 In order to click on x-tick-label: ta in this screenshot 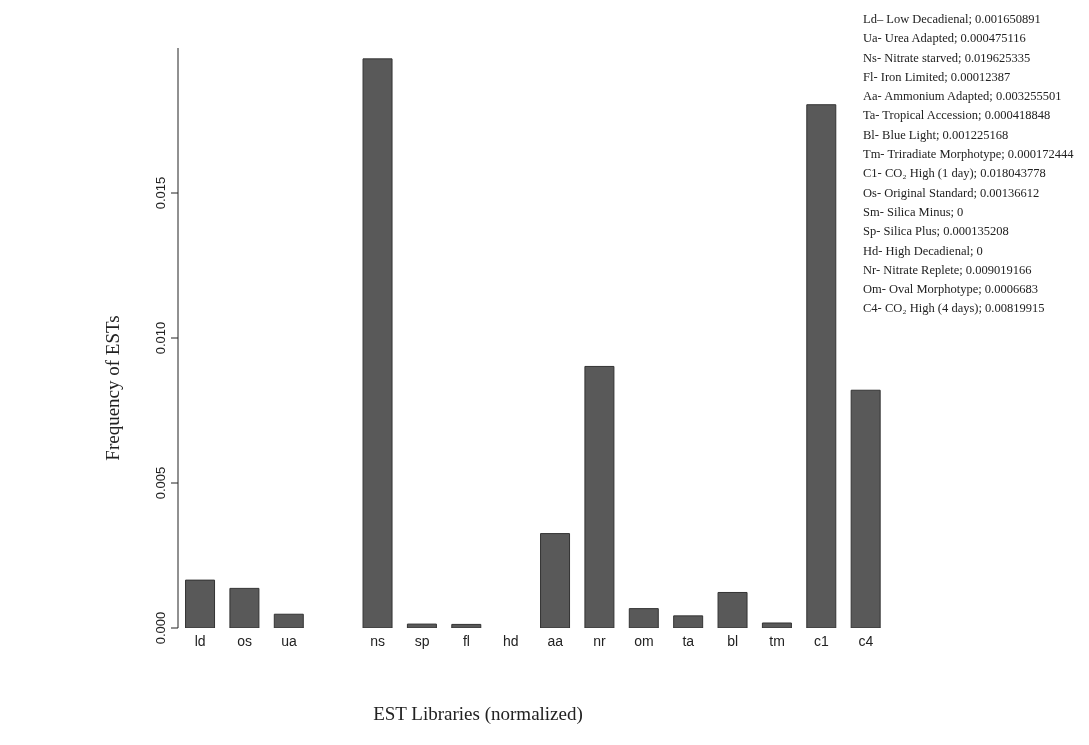, I will do `click(688, 640)`.